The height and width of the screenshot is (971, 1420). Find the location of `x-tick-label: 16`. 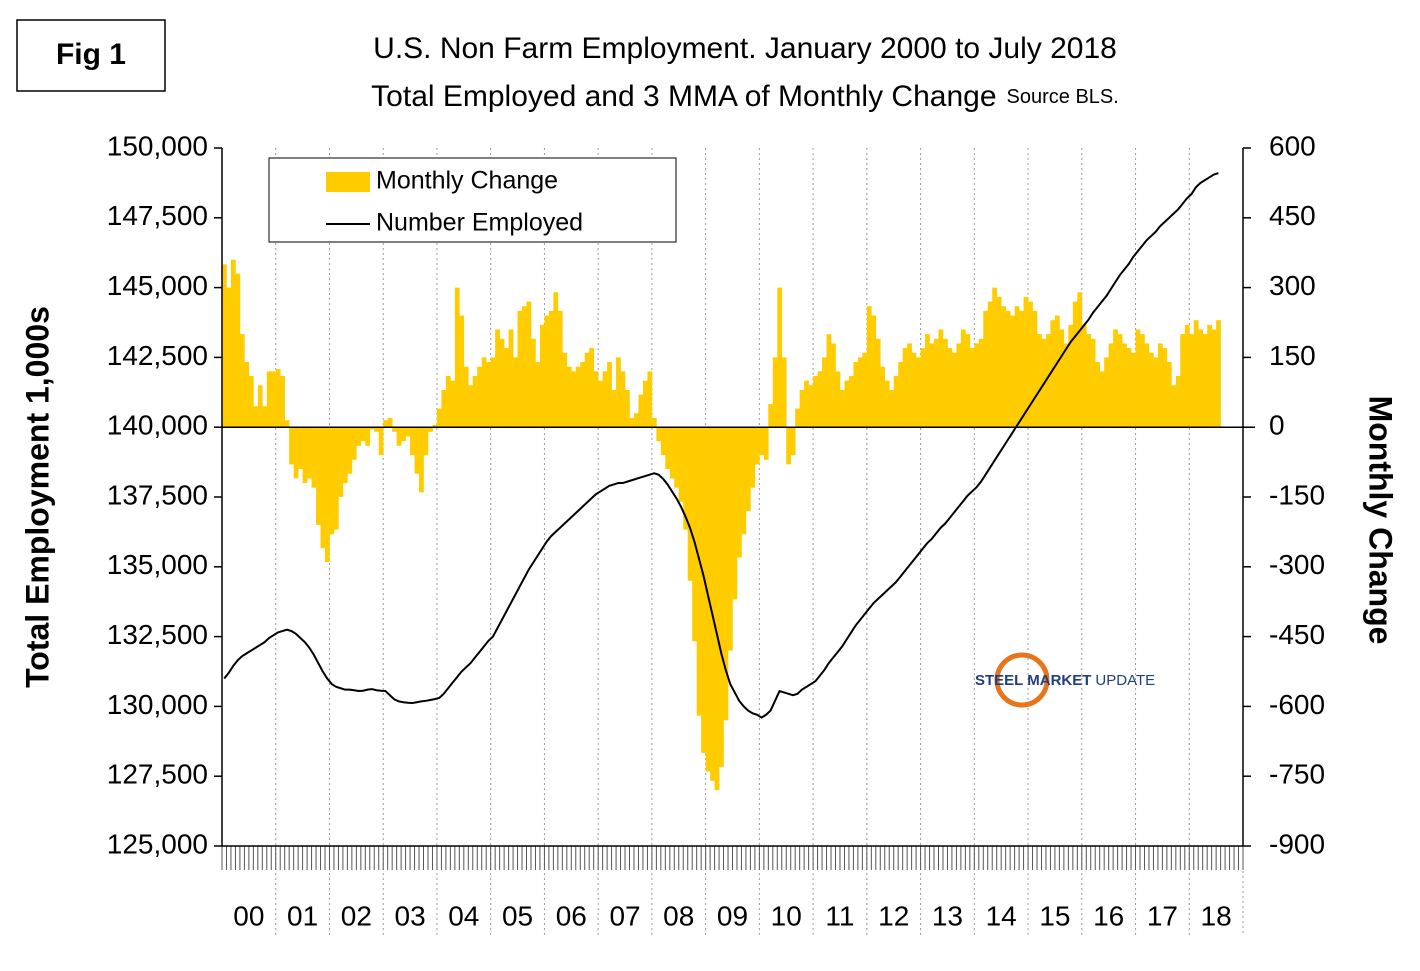

x-tick-label: 16 is located at coordinates (1108, 915).